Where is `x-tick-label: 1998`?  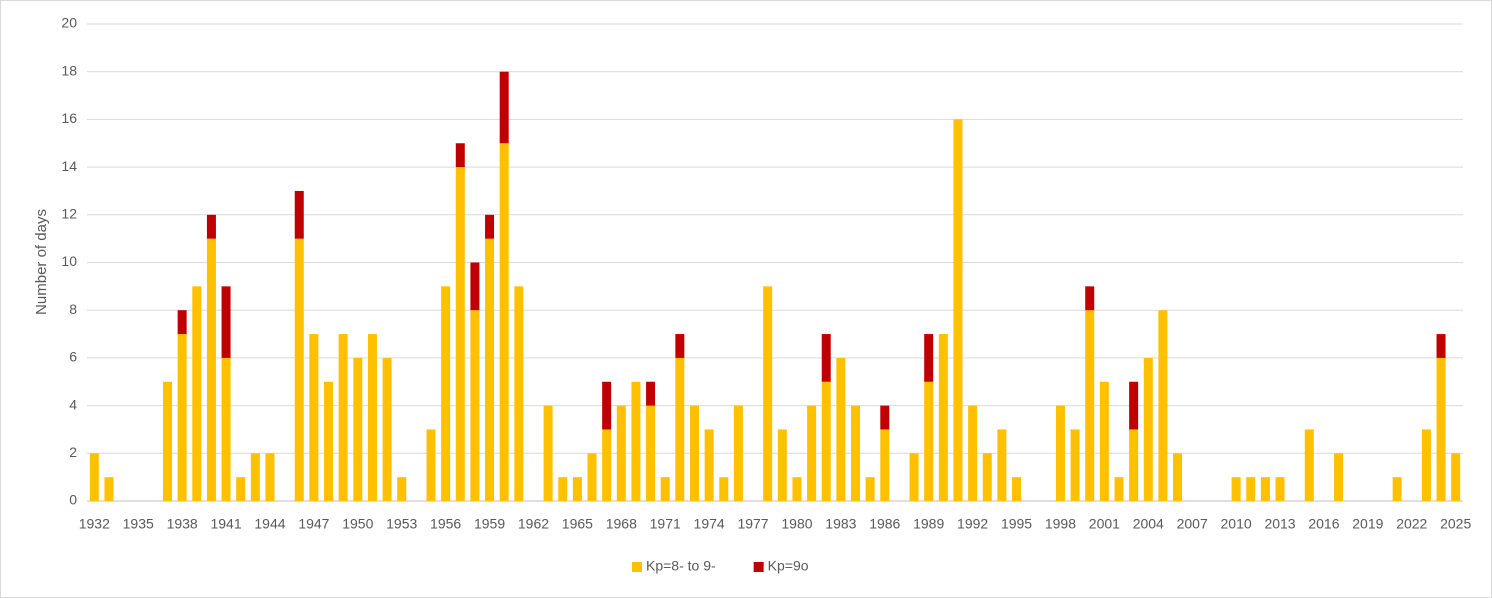 x-tick-label: 1998 is located at coordinates (1060, 524).